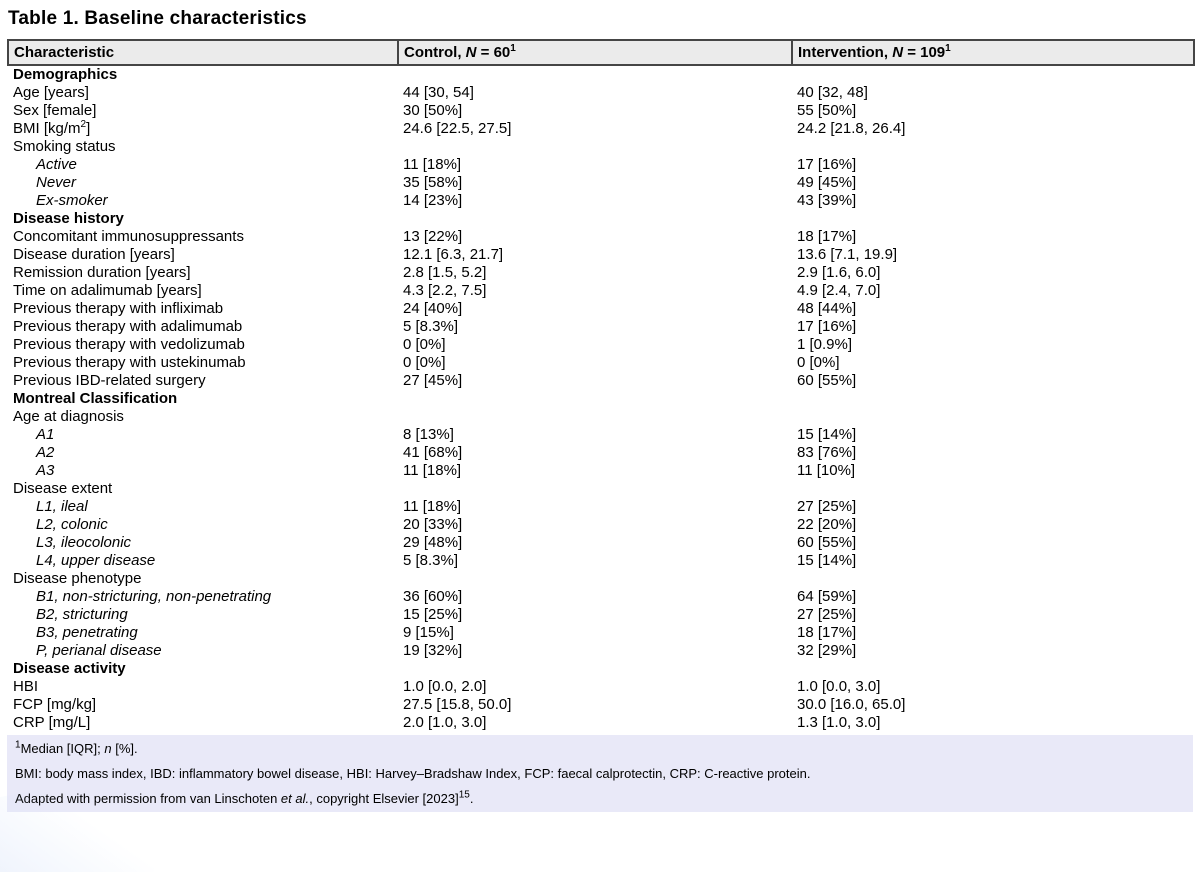  What do you see at coordinates (68, 416) in the screenshot?
I see `characteristic-cell: Age at diagnosis` at bounding box center [68, 416].